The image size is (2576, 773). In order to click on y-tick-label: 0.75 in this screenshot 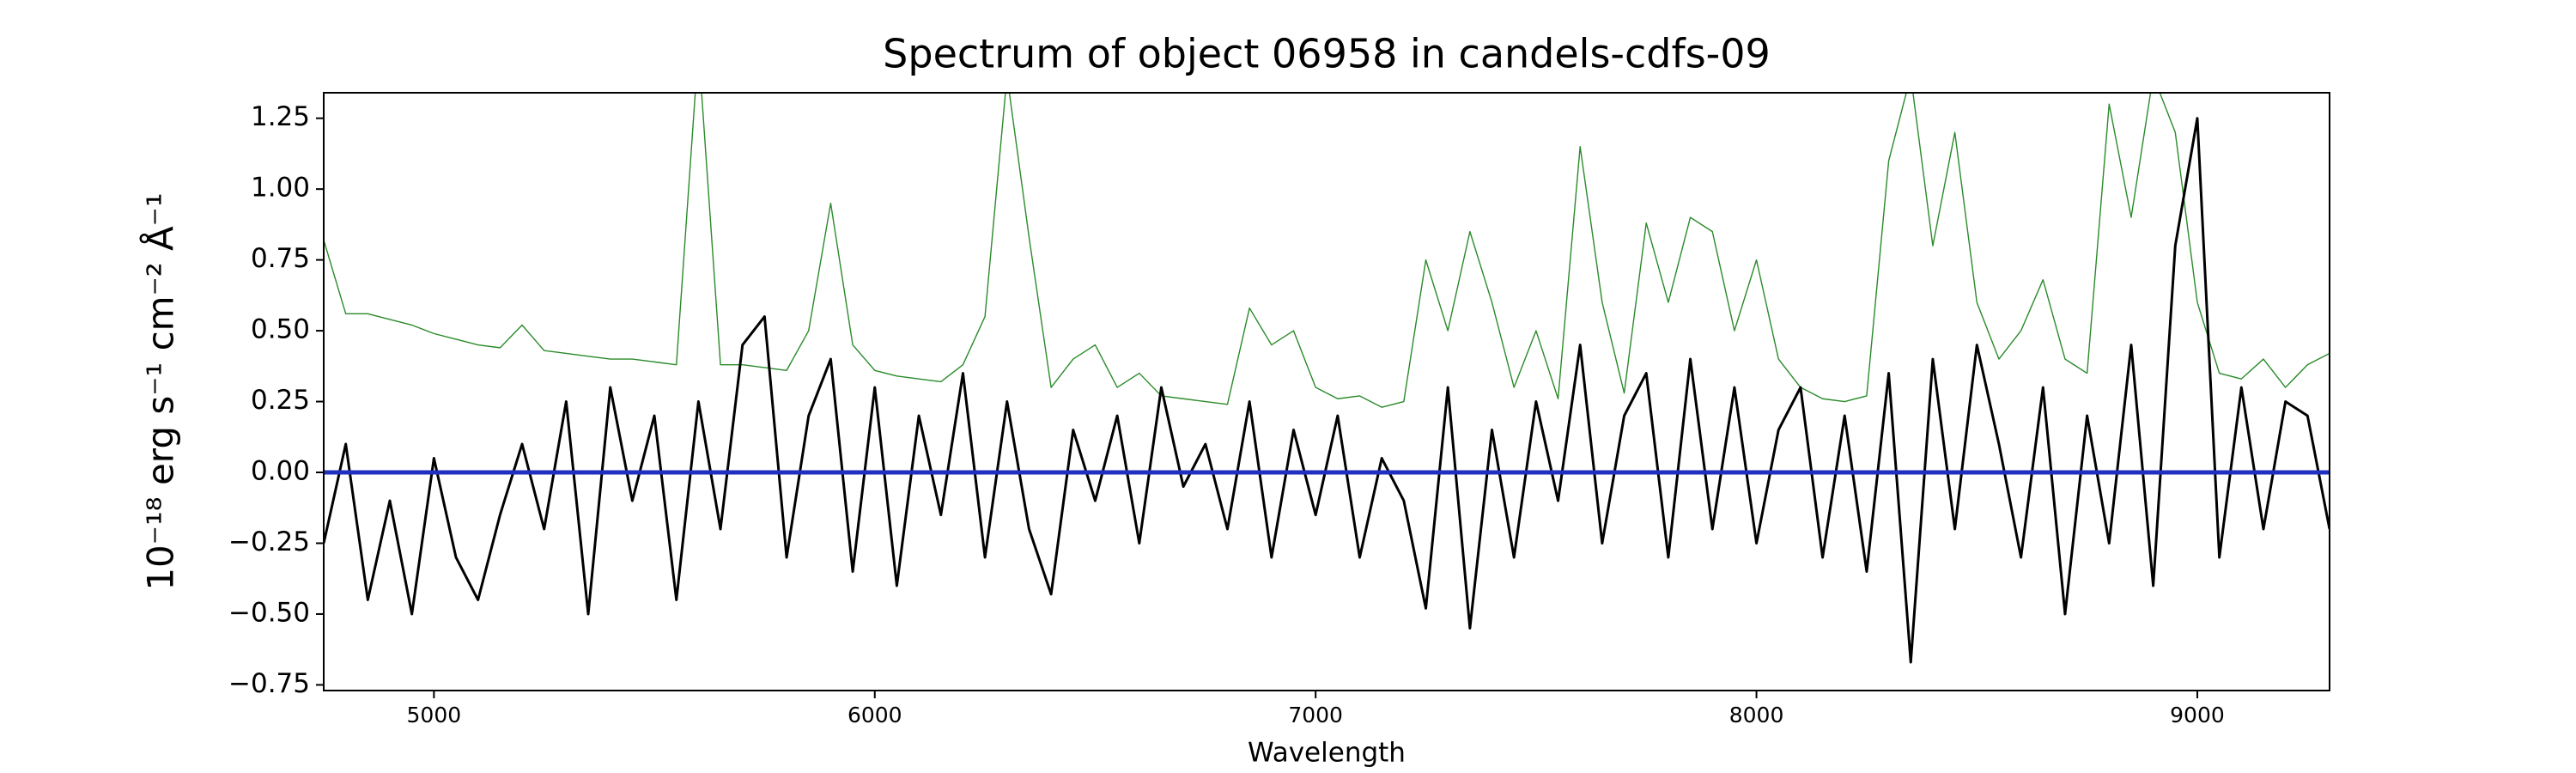, I will do `click(280, 258)`.